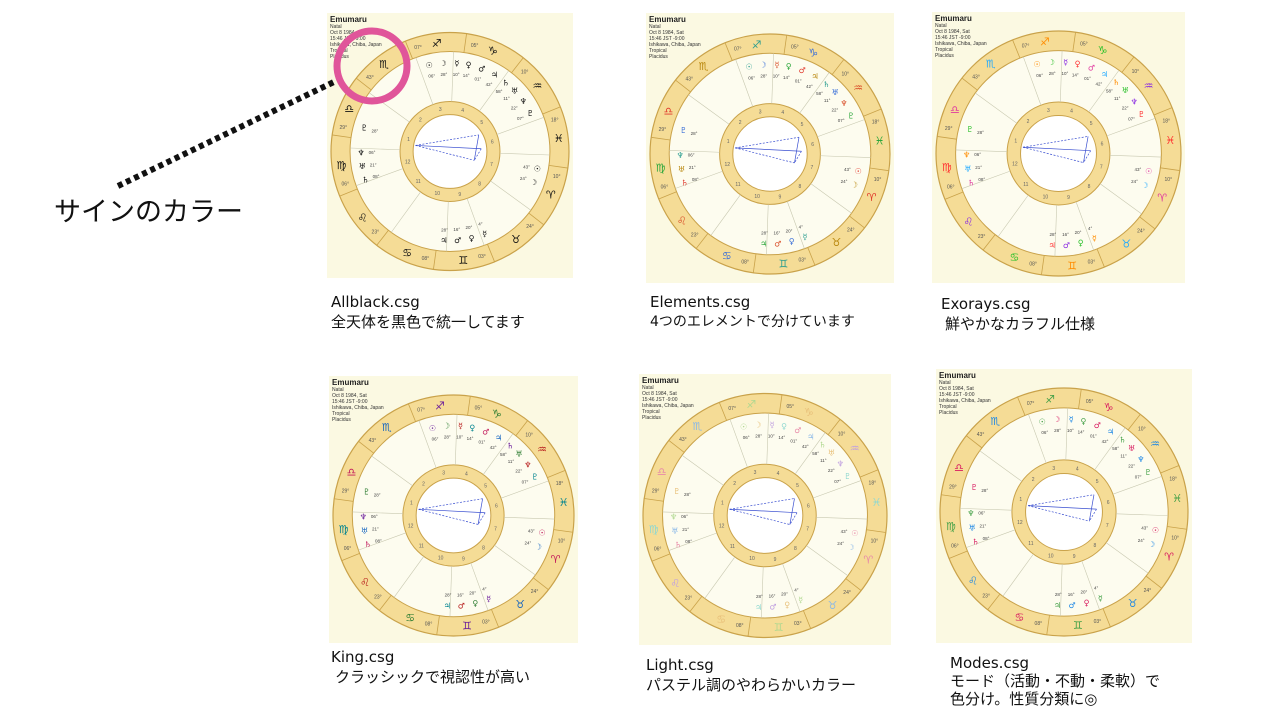 This screenshot has height=720, width=1280. What do you see at coordinates (973, 581) in the screenshot?
I see `sign-leo-icon: ♌` at bounding box center [973, 581].